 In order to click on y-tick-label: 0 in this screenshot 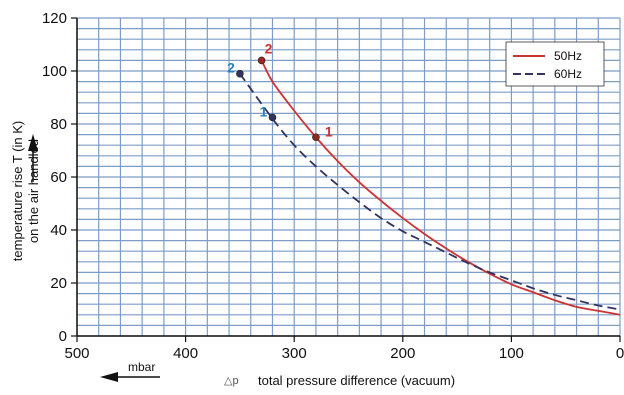, I will do `click(63, 336)`.